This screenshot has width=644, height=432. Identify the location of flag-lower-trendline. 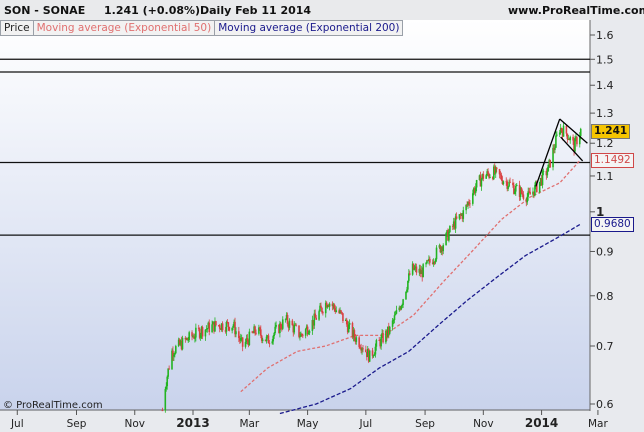
(572, 149).